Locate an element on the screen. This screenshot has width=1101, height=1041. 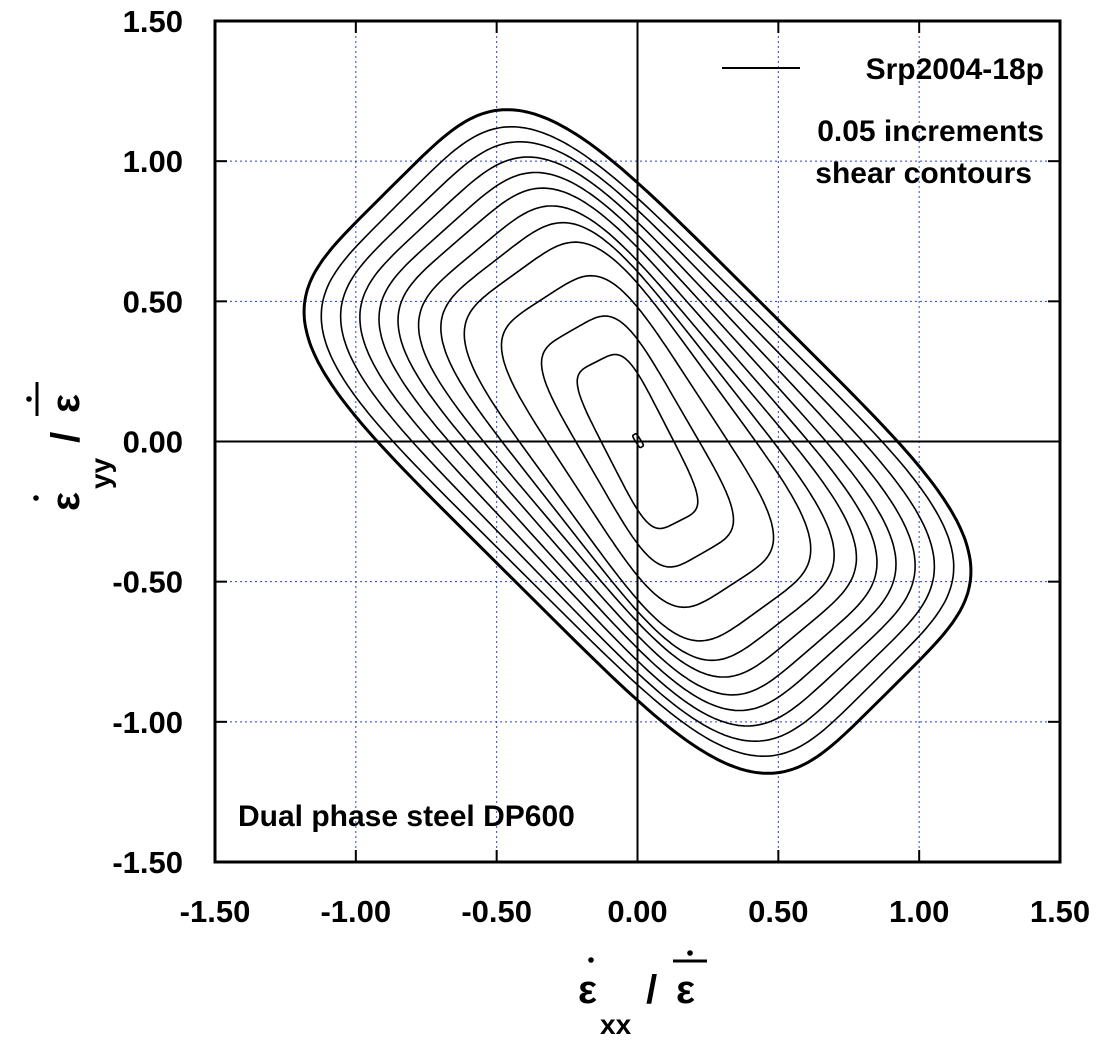
annotation-material: Dual phase steel DP600 is located at coordinates (406, 816).